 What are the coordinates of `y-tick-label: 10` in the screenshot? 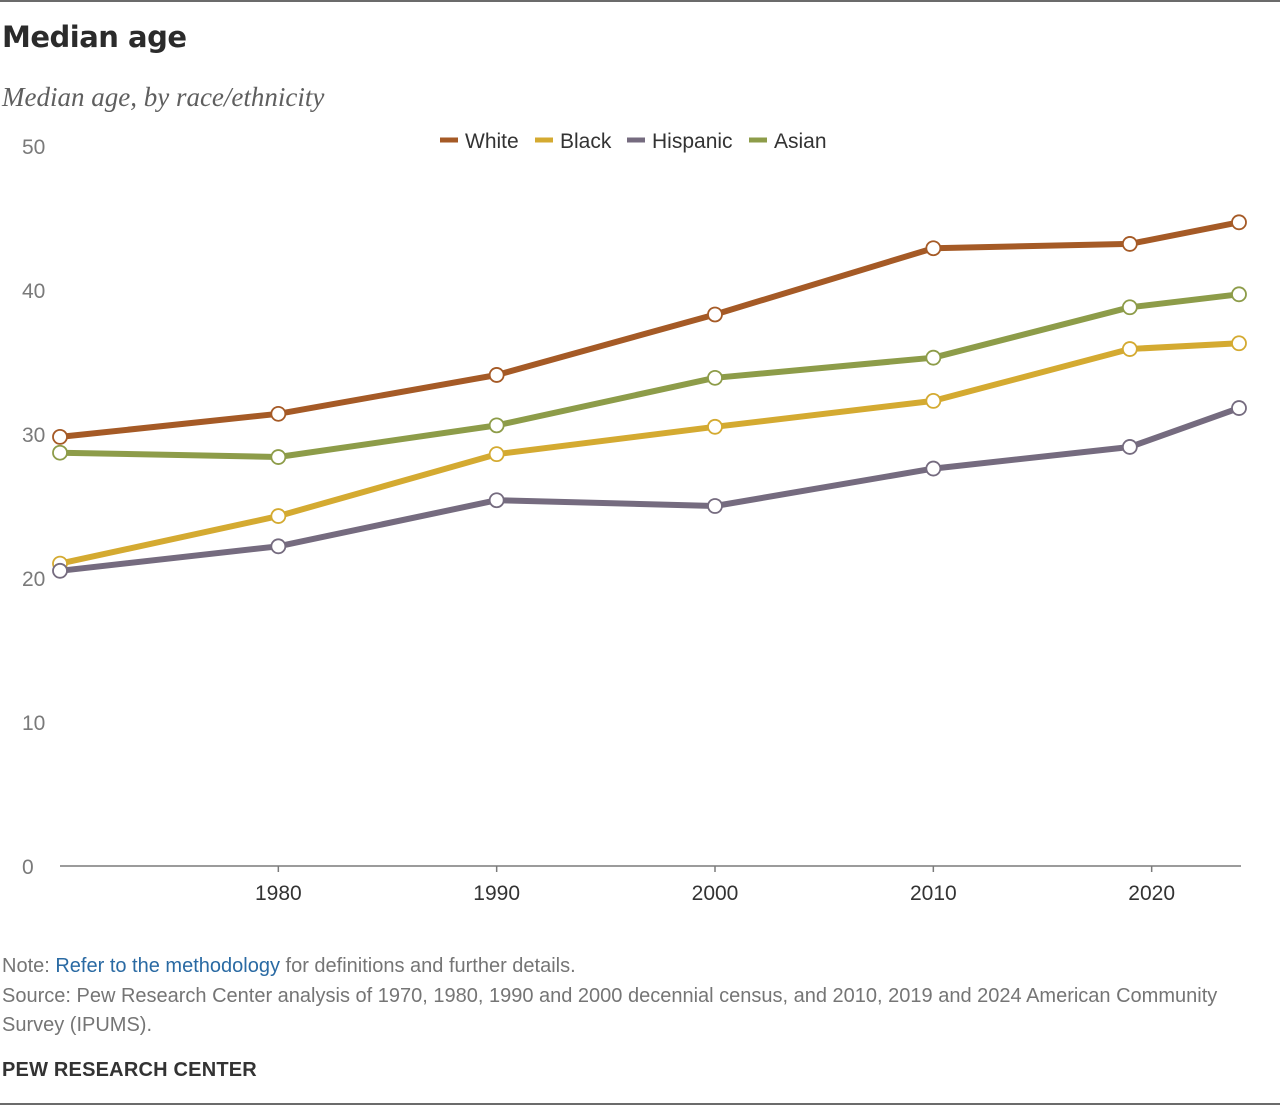 It's located at (33, 723).